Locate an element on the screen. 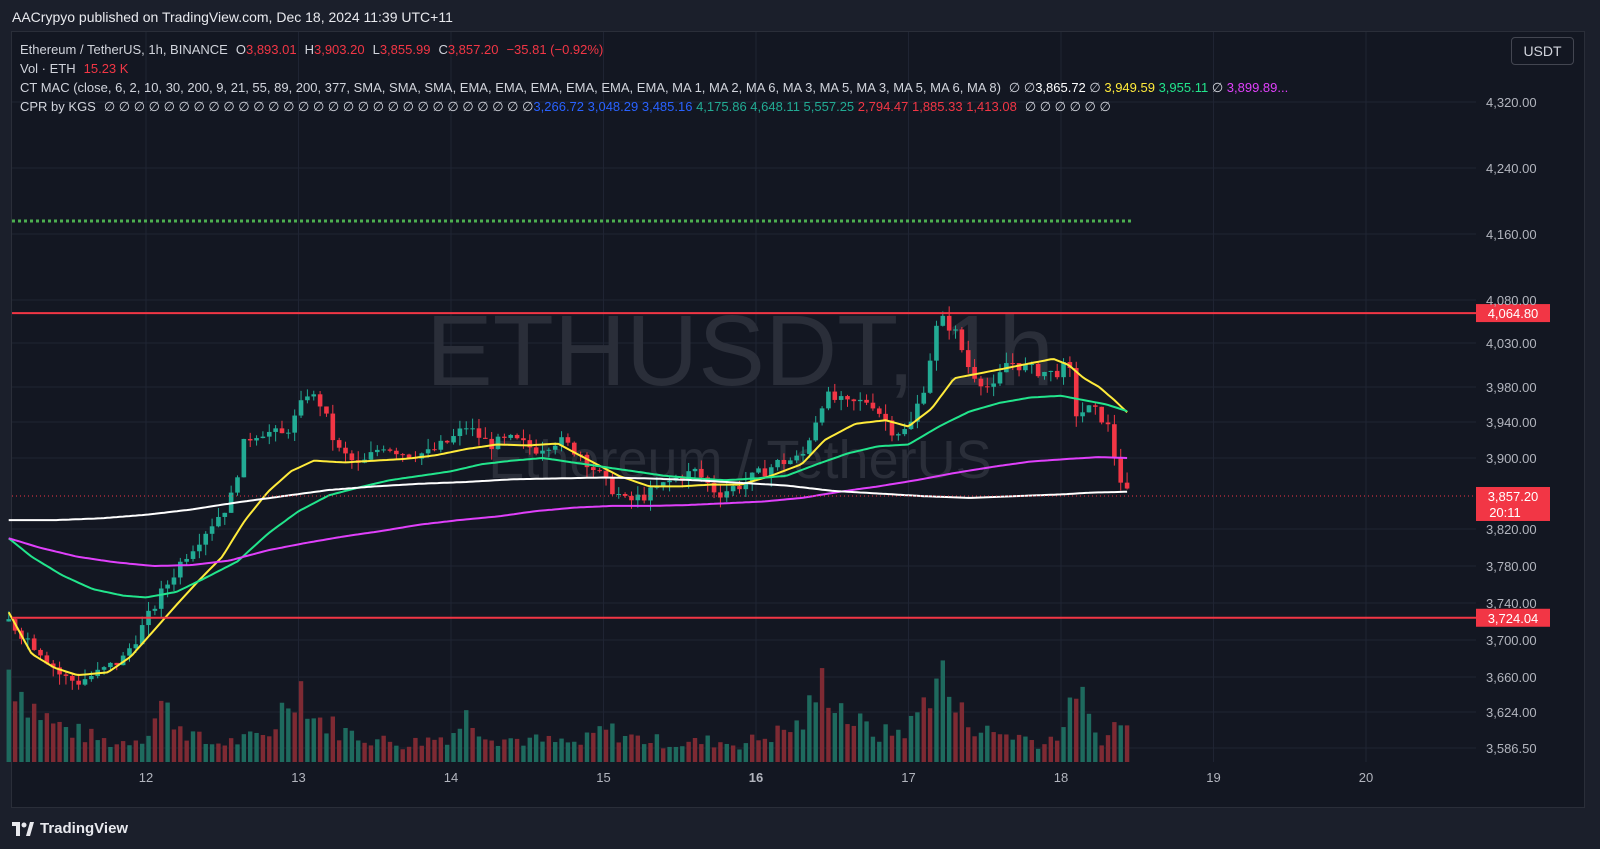 The height and width of the screenshot is (849, 1600). symbol-name: Ethereum / TetherUS, 1h, BINANCE is located at coordinates (124, 49).